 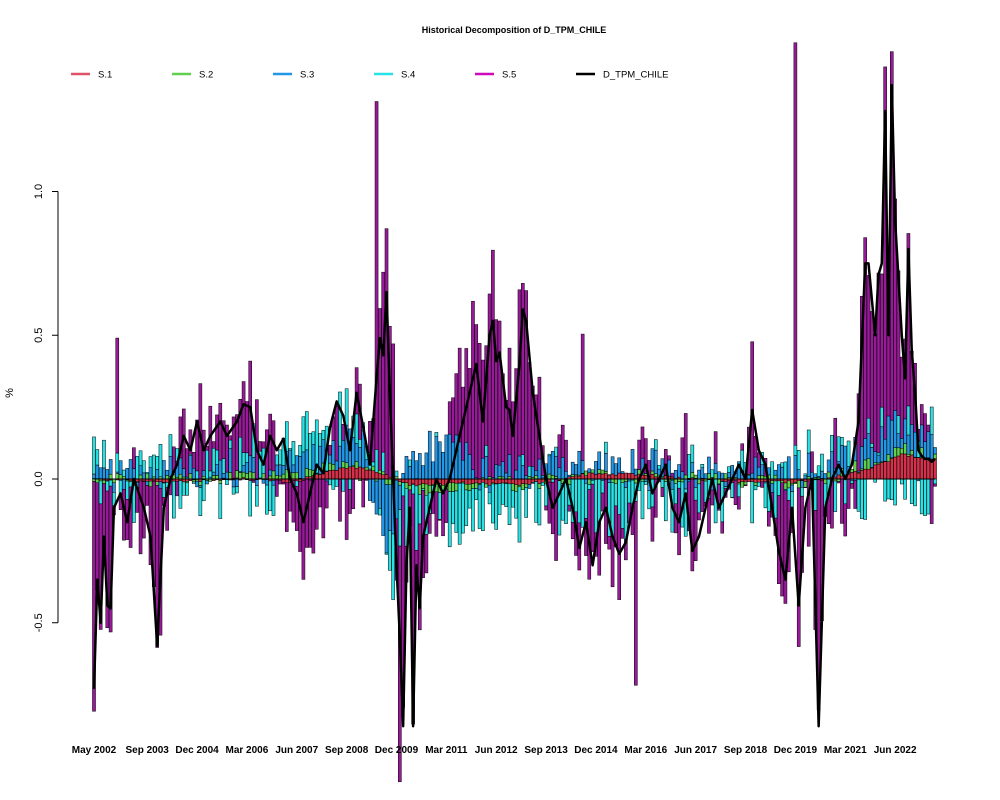 I want to click on legend-item-s-5: S.5, so click(x=495, y=75).